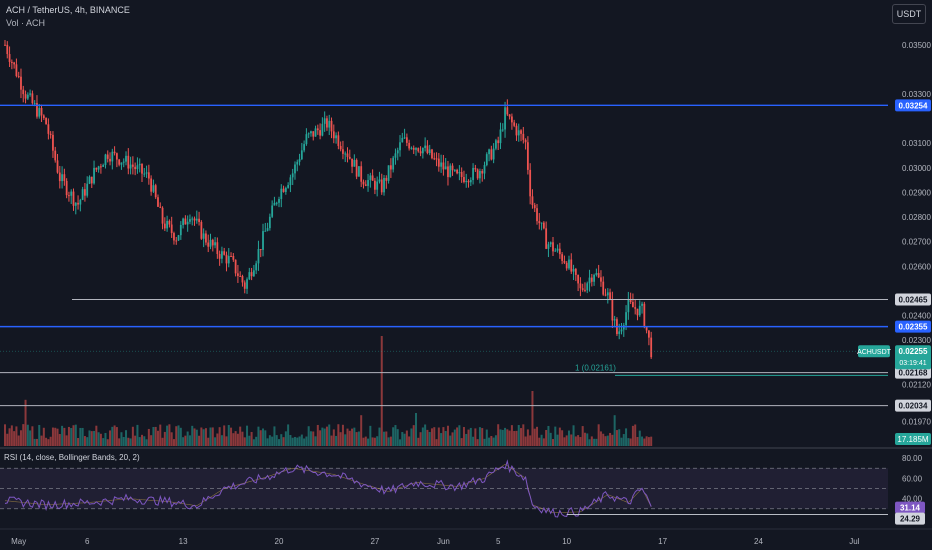 The width and height of the screenshot is (932, 550). I want to click on chart-title: ACH / TetherUS, 4h, BINANCE, so click(68, 10).